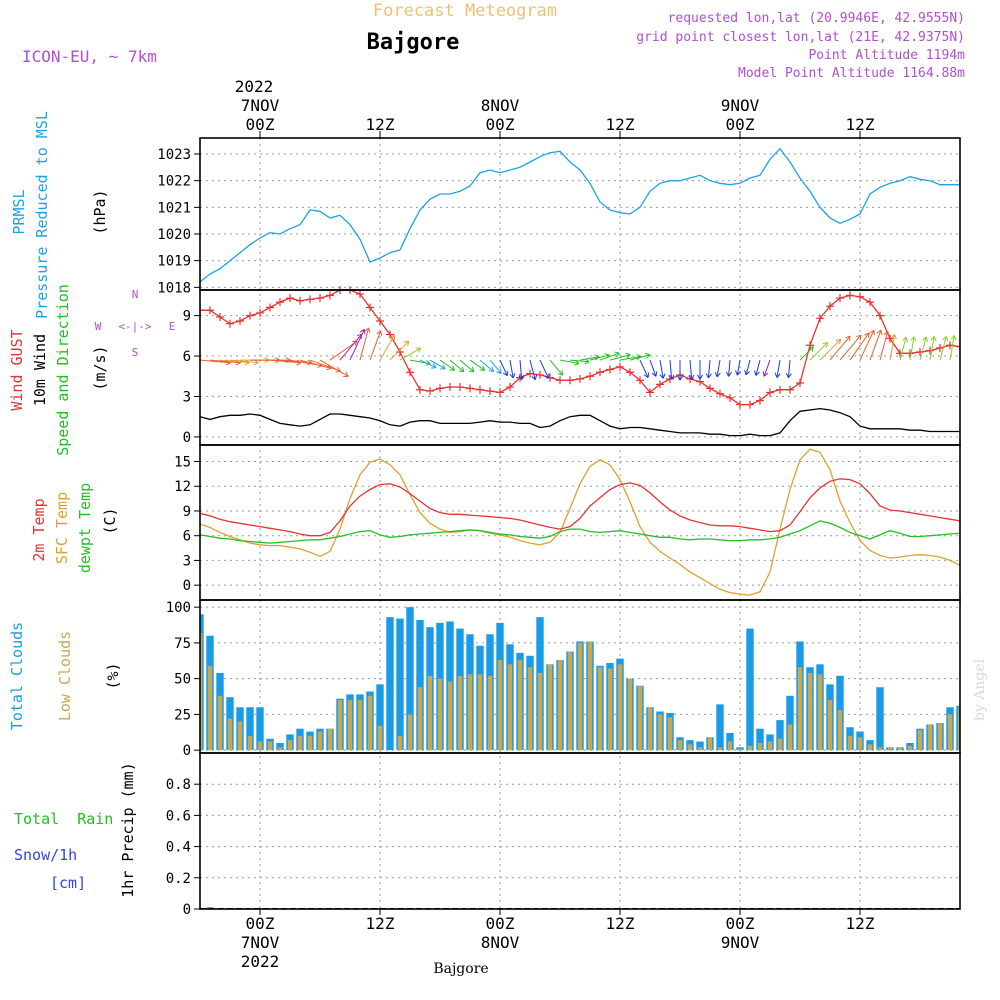 The height and width of the screenshot is (1000, 1000). What do you see at coordinates (380, 124) in the screenshot?
I see `top-time-label: 12Z` at bounding box center [380, 124].